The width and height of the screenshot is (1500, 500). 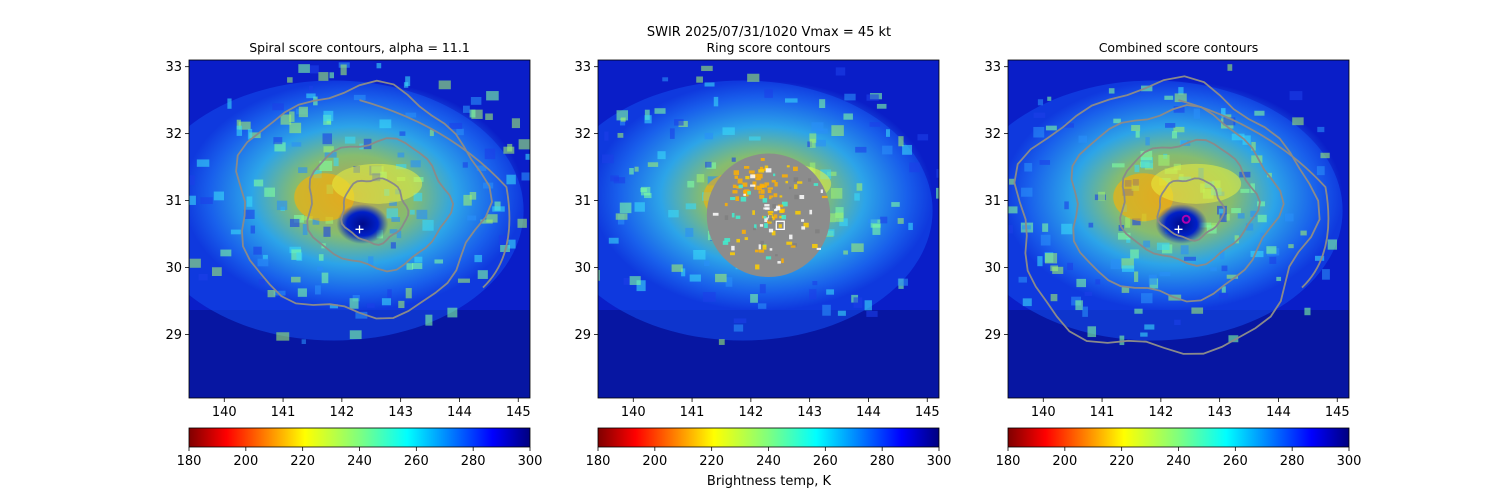 I want to click on colorbar-tick-label: 180, so click(x=598, y=461).